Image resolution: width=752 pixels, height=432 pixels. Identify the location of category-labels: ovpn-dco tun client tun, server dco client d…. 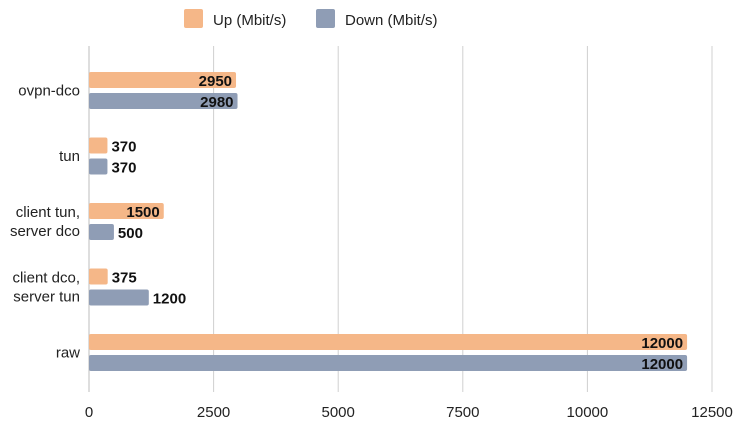
(45, 222).